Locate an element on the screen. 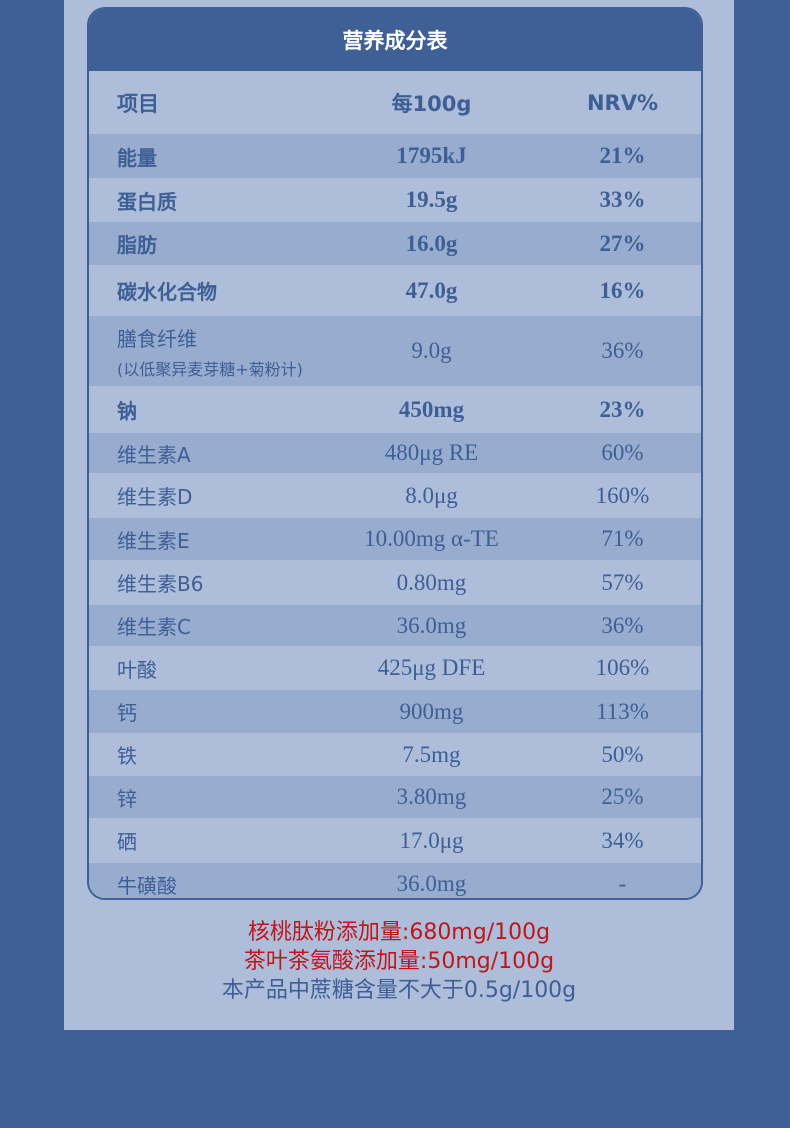  nutrient-label: 蛋白质 is located at coordinates (147, 201).